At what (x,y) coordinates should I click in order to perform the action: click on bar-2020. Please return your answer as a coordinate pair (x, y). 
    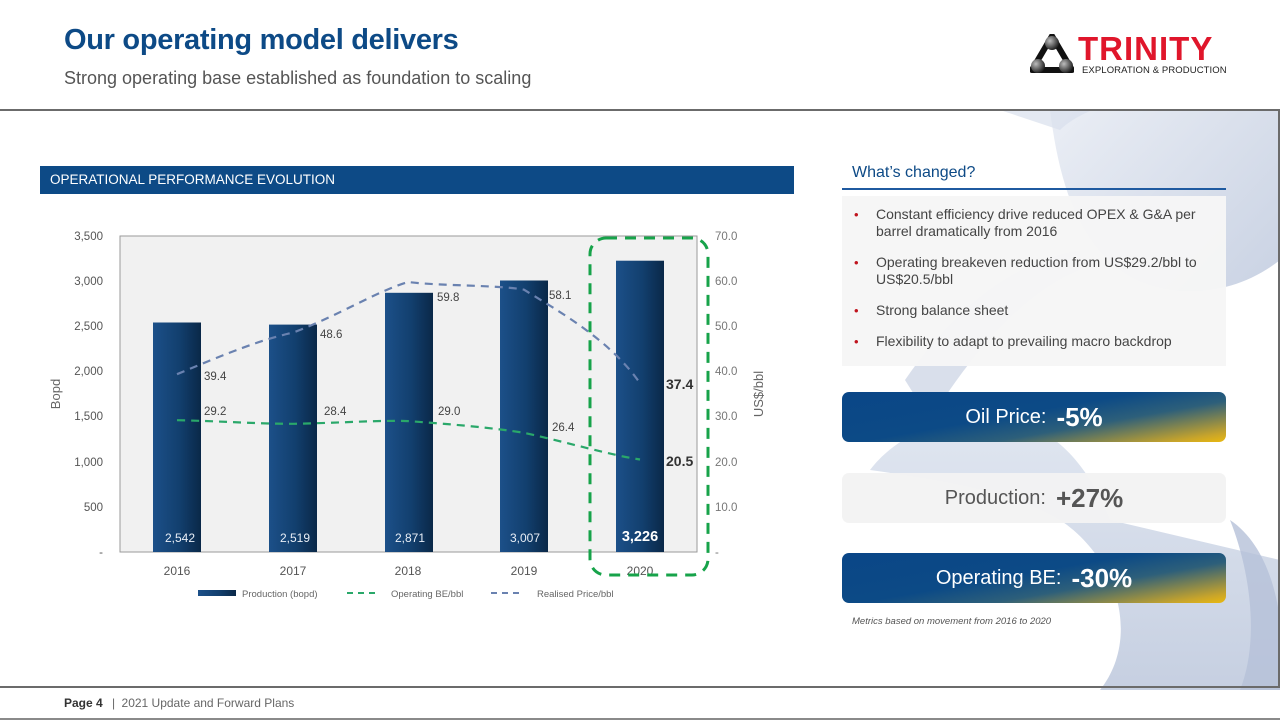
    Looking at the image, I should click on (640, 406).